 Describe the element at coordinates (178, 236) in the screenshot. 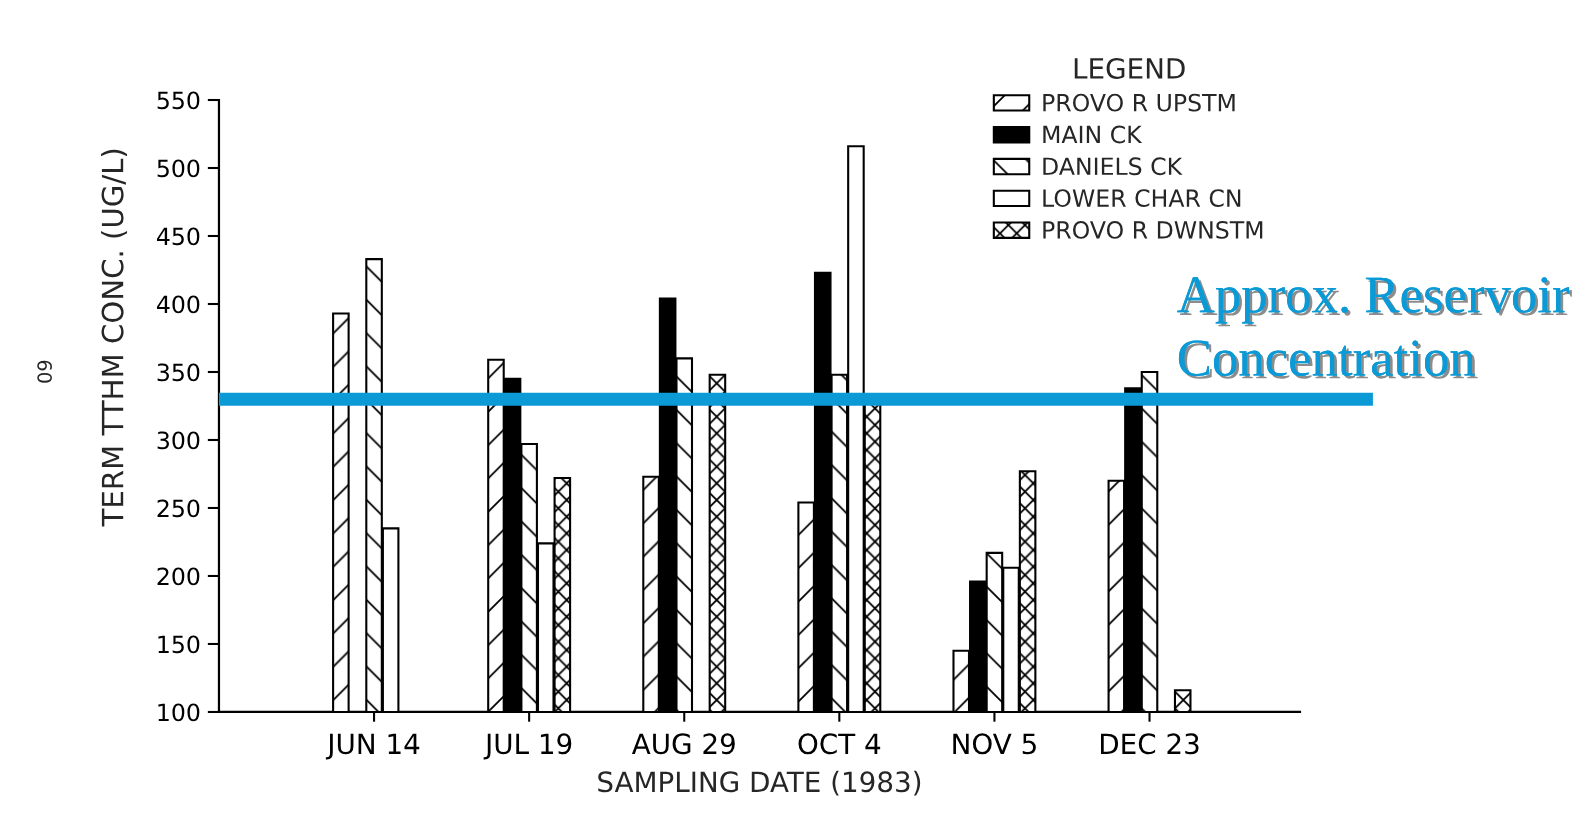

I see `y-tick-label: 450` at that location.